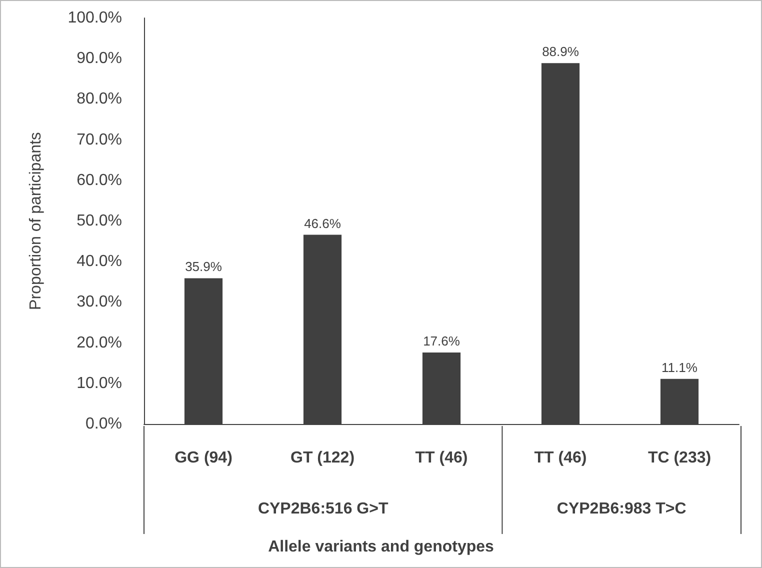  I want to click on x-axis-title: Allele variants and genotypes, so click(381, 547).